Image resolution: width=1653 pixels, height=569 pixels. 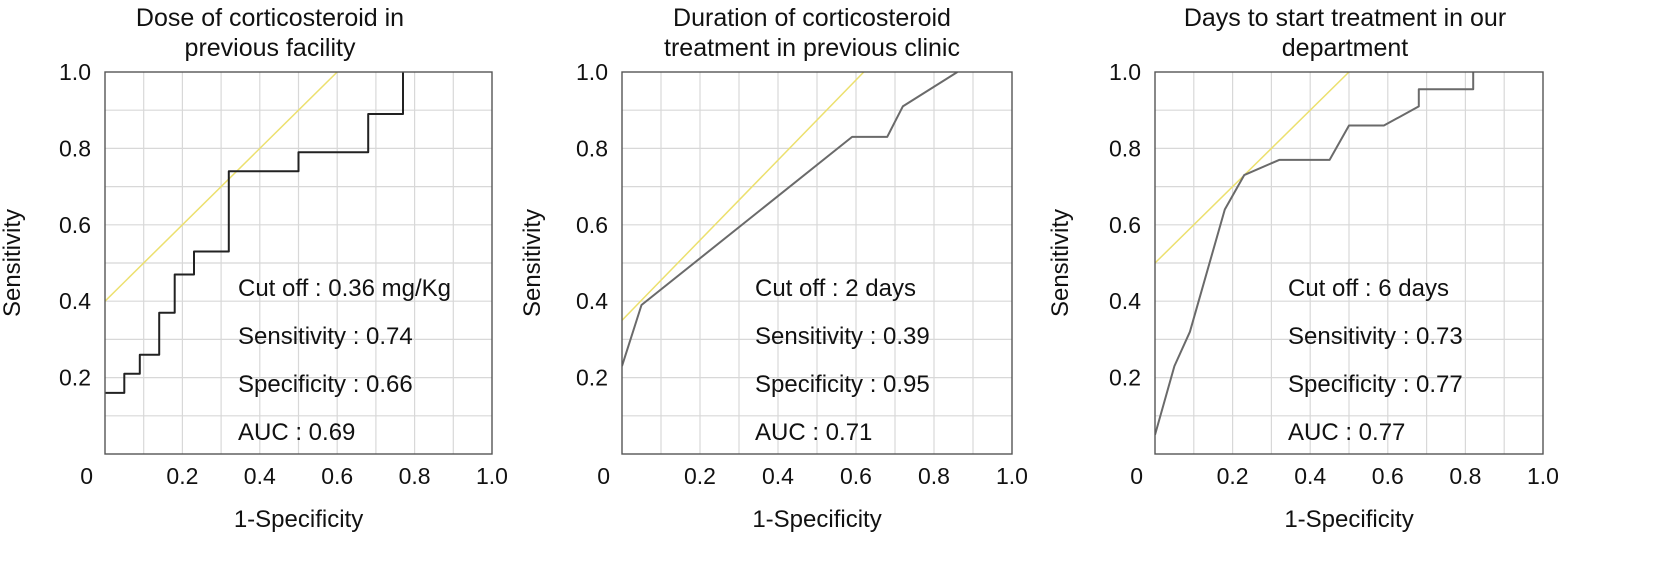 I want to click on chart-title-line: treatment in previous clinic, so click(x=812, y=48).